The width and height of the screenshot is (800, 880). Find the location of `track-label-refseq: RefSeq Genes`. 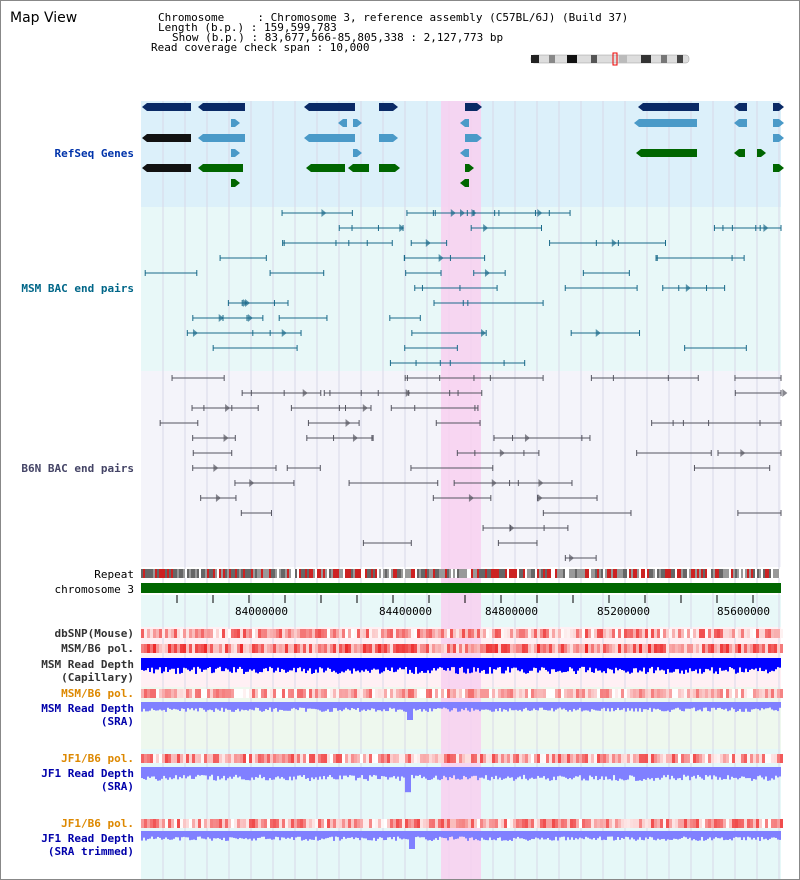

track-label-refseq: RefSeq Genes is located at coordinates (94, 153).